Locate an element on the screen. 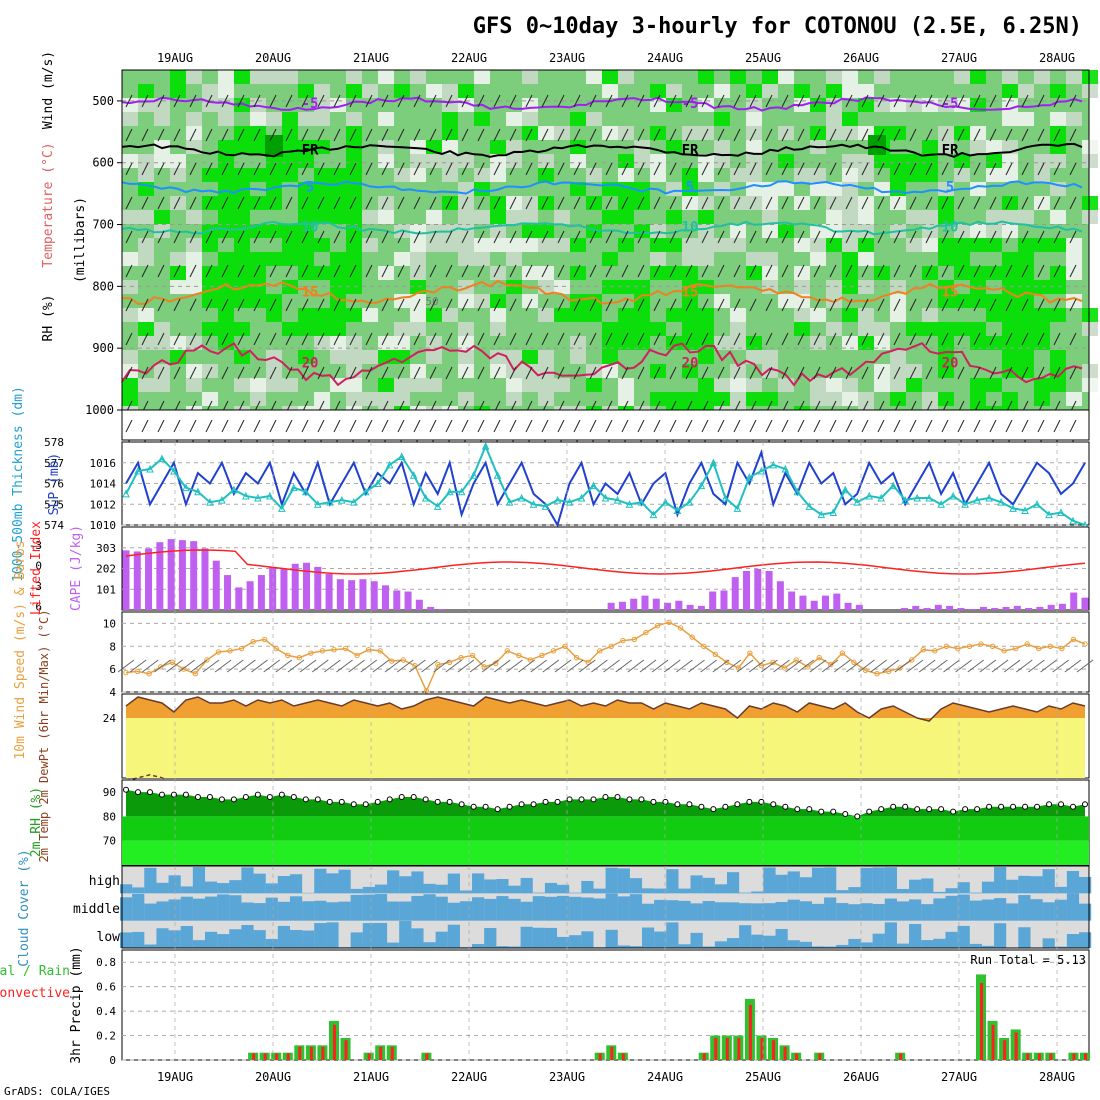 Image resolution: width=1100 pixels, height=1100 pixels. precip-legend-total: Total / Rain is located at coordinates (35, 971).